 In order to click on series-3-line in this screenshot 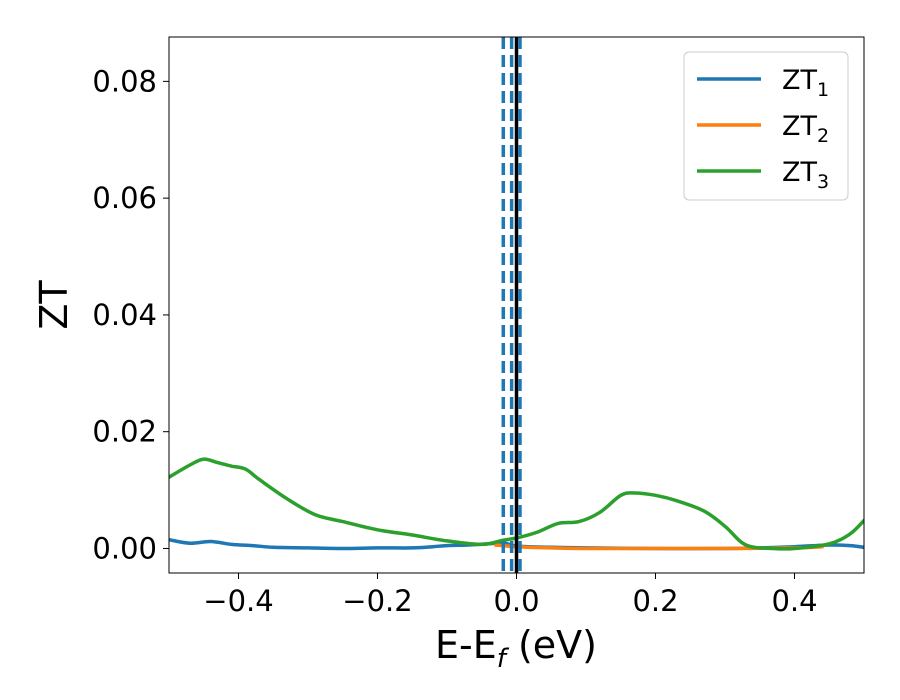, I will do `click(516, 504)`.